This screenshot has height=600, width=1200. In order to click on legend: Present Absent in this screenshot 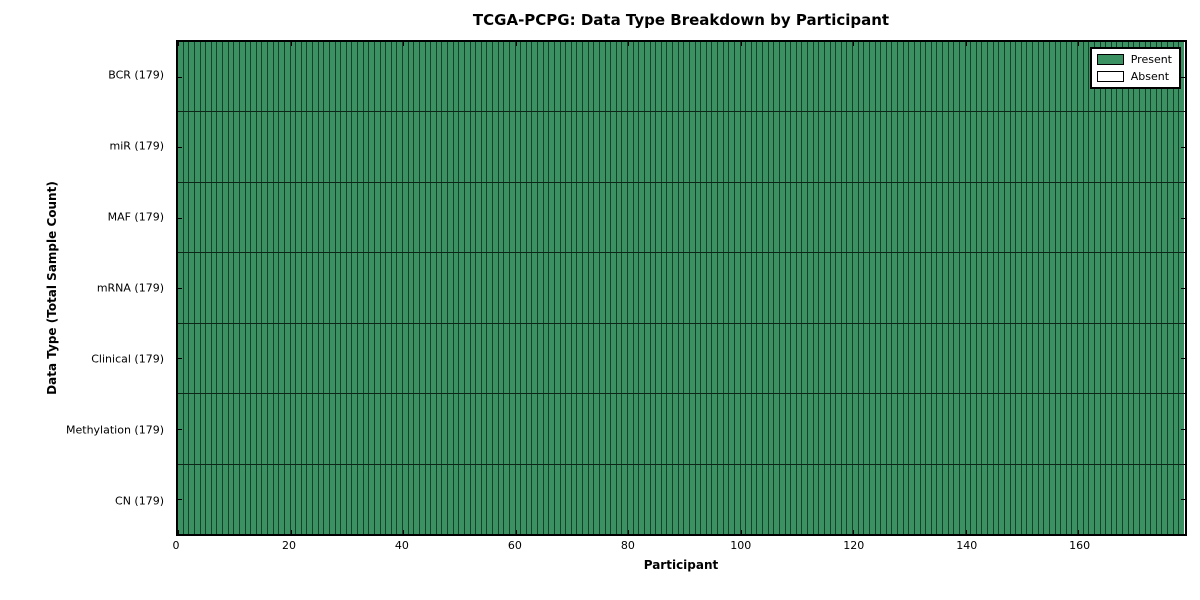, I will do `click(1135, 68)`.